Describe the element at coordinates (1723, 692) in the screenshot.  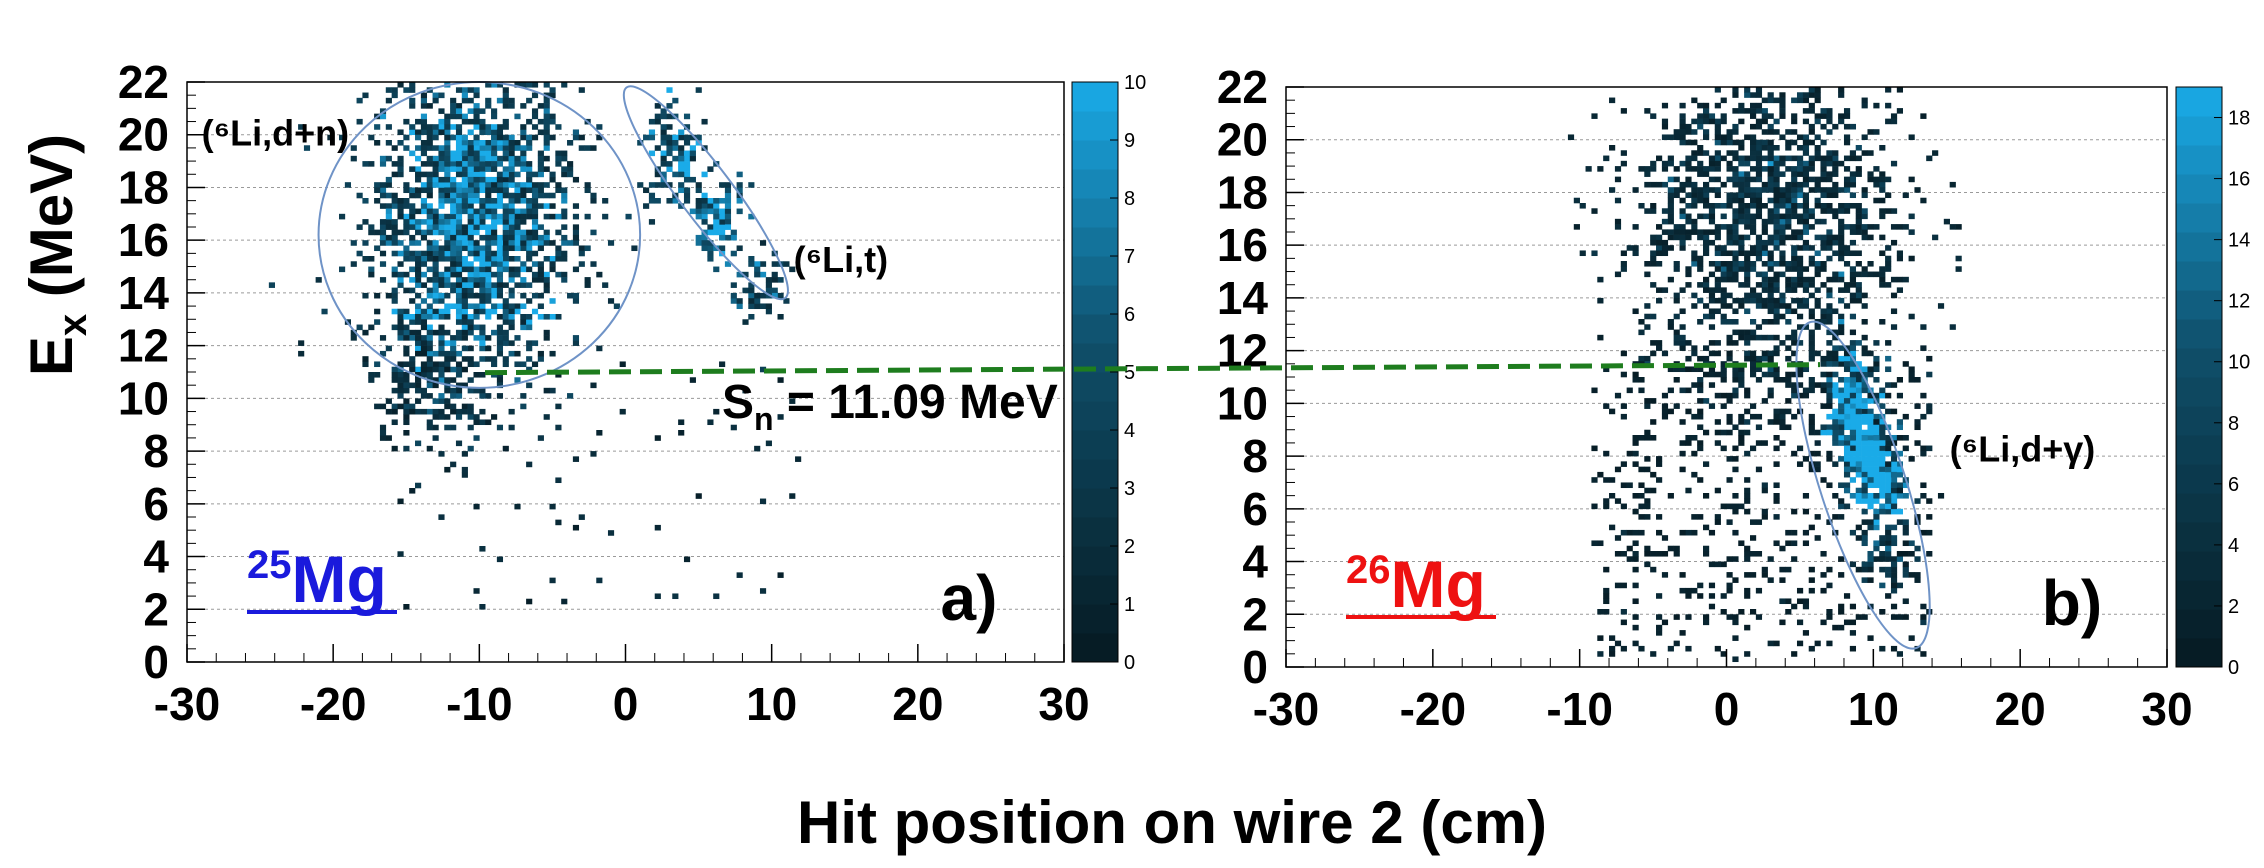
I see `panel-b-x-ticks: -30 -20 -10 0 10 20 30` at that location.